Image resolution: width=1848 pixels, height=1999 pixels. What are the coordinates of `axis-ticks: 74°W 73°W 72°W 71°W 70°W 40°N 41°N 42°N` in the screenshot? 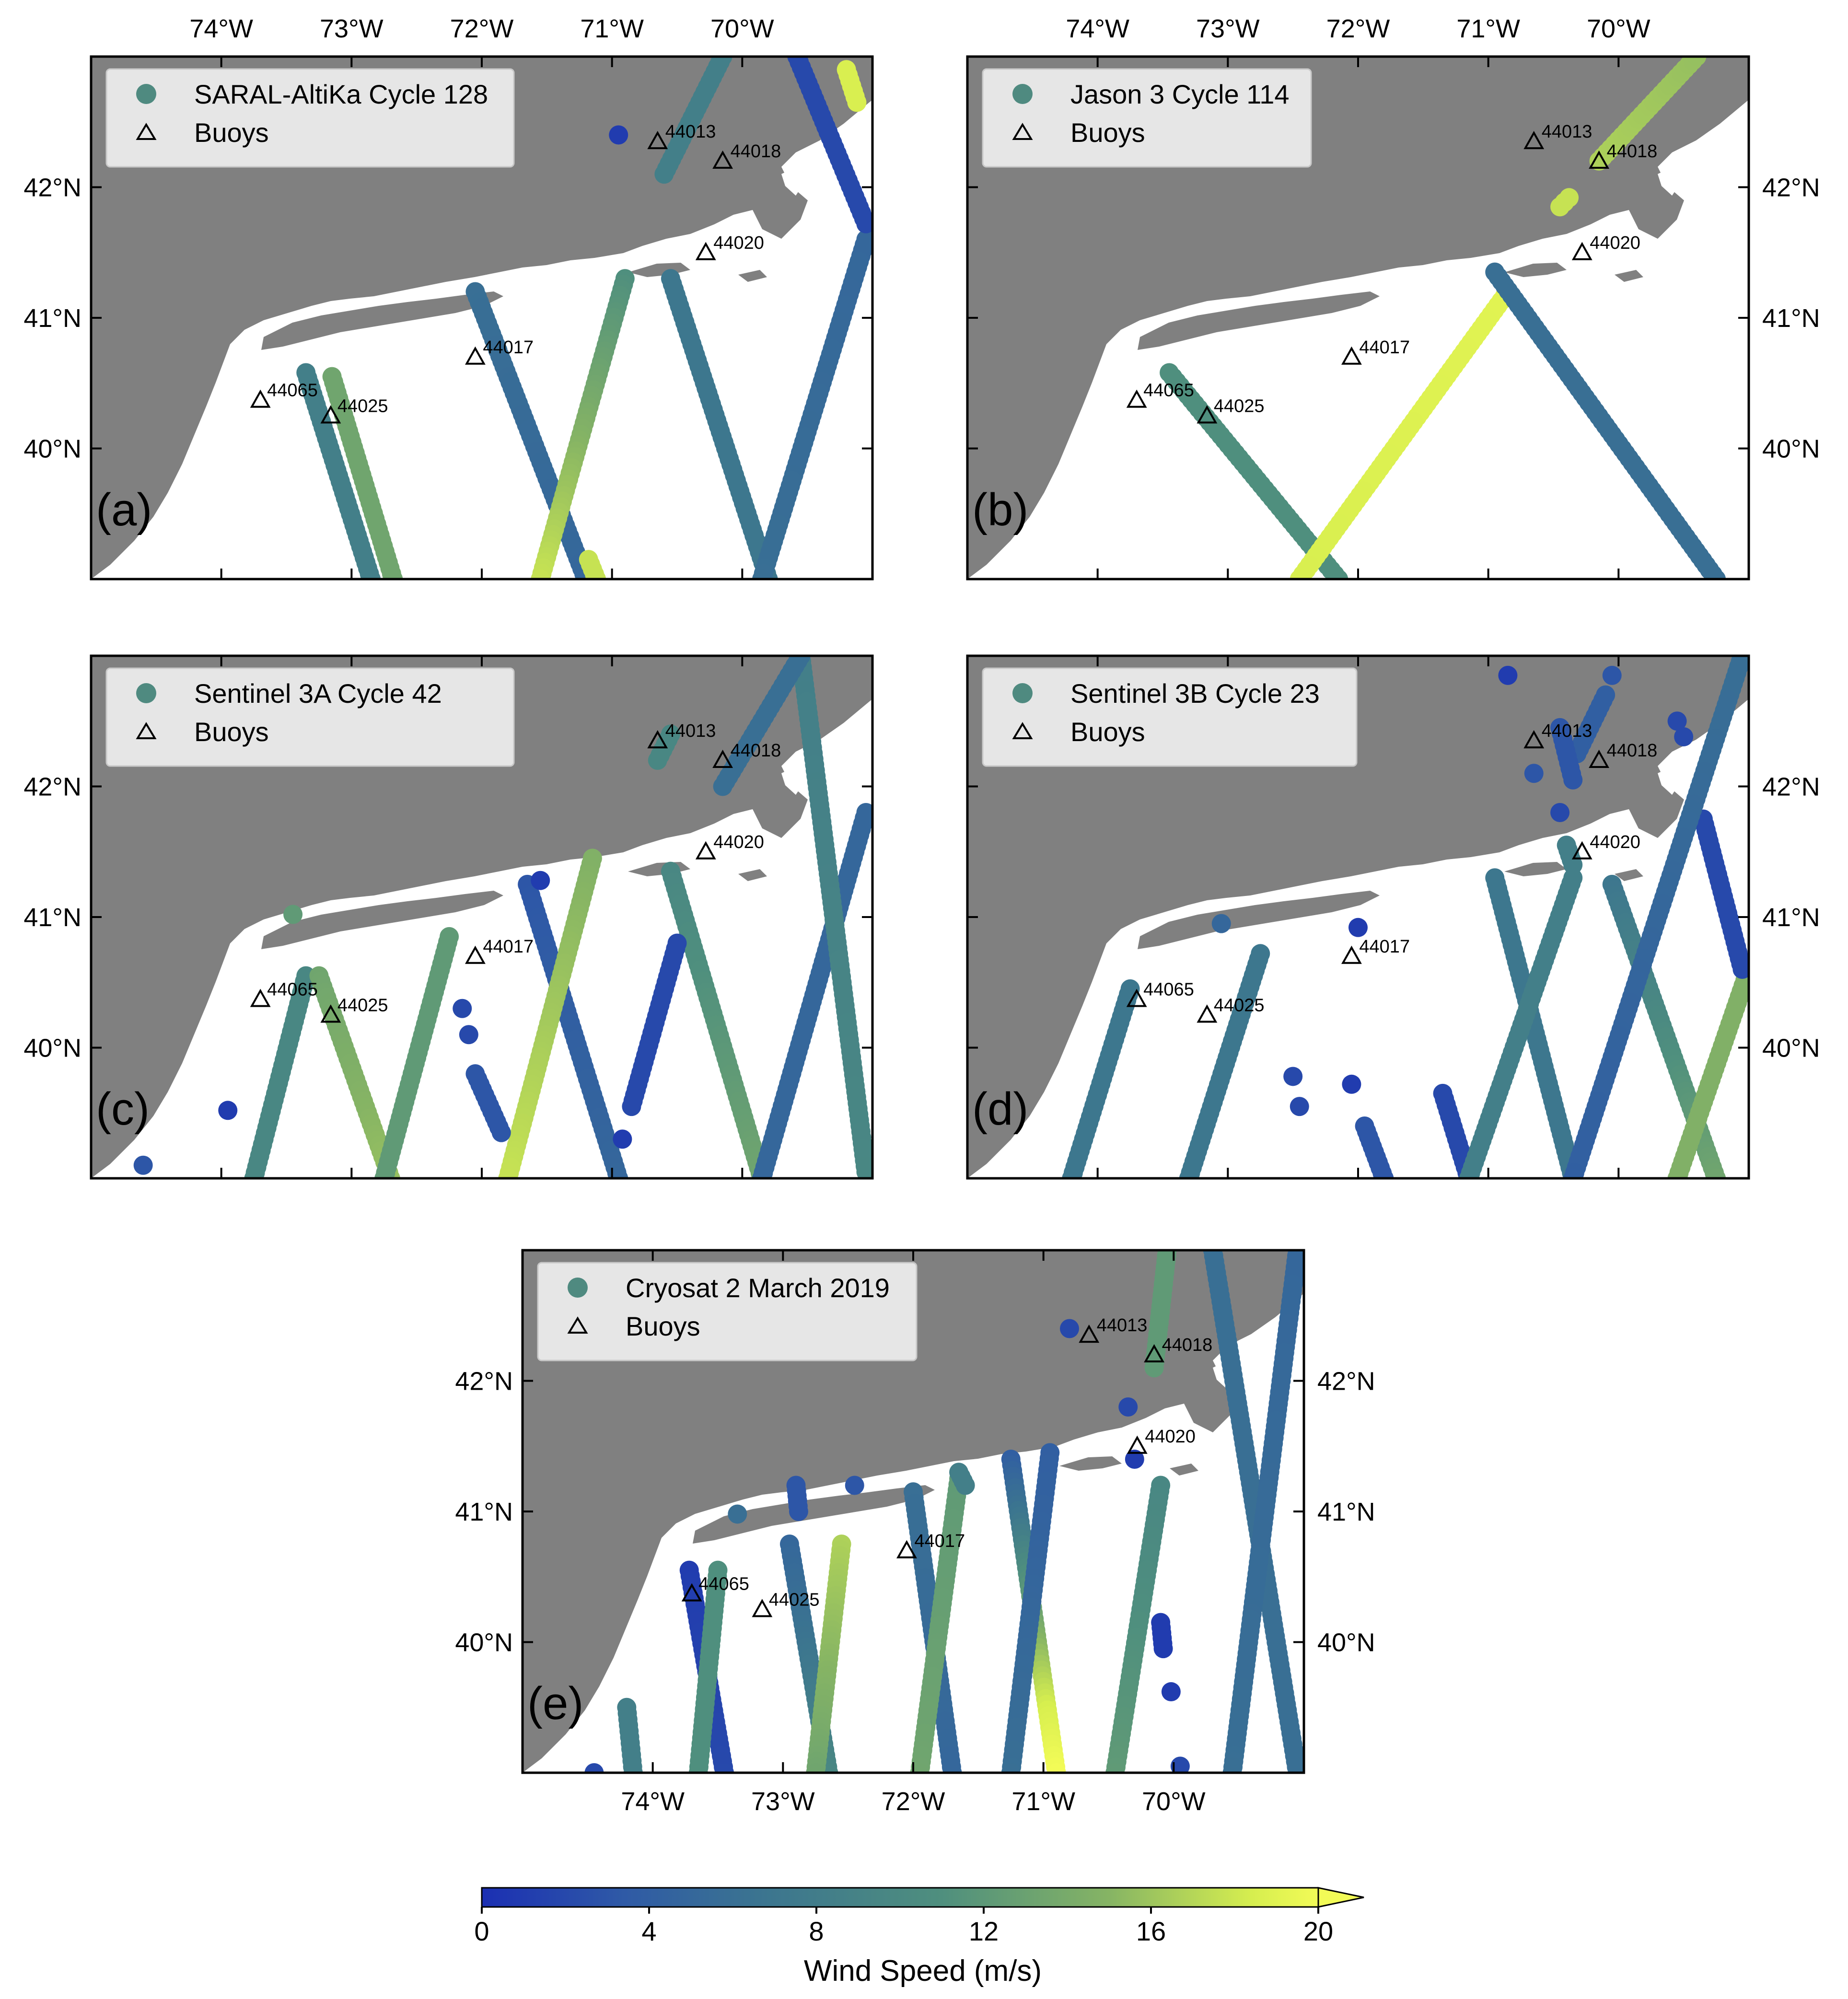 It's located at (1394, 296).